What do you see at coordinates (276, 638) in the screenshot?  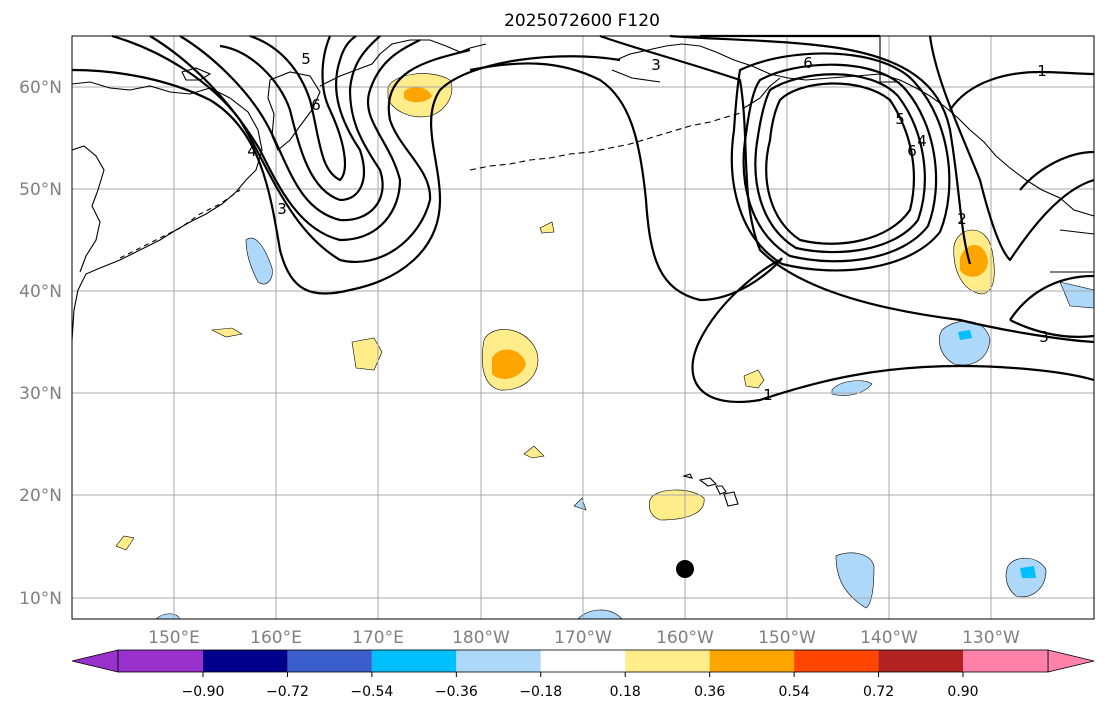 I see `lon-label: 160°E` at bounding box center [276, 638].